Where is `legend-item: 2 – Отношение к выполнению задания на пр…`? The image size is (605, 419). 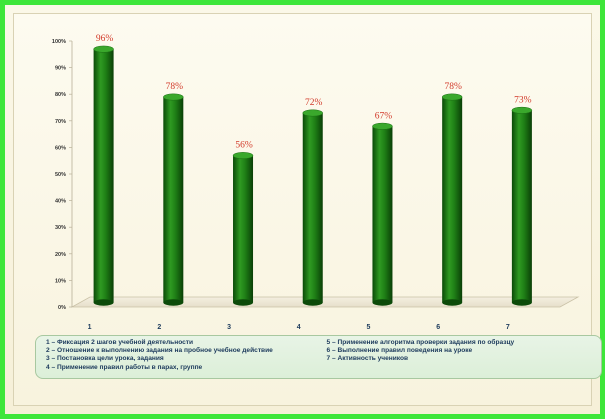 legend-item: 2 – Отношение к выполнению задания на пр… is located at coordinates (159, 351).